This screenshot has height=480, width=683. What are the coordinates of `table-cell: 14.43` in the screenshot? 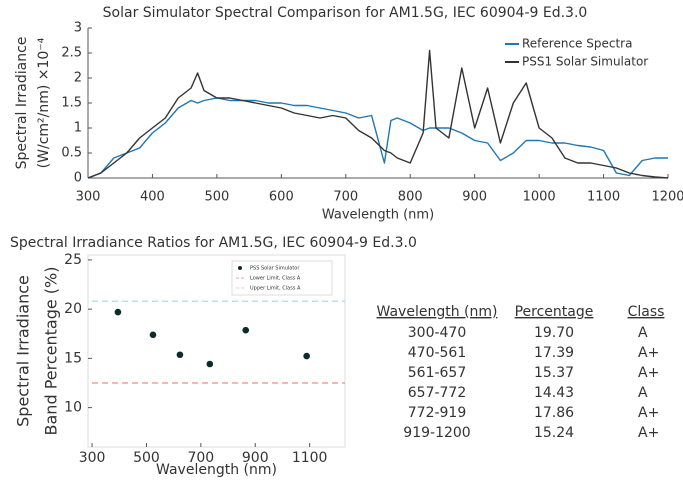 It's located at (554, 393).